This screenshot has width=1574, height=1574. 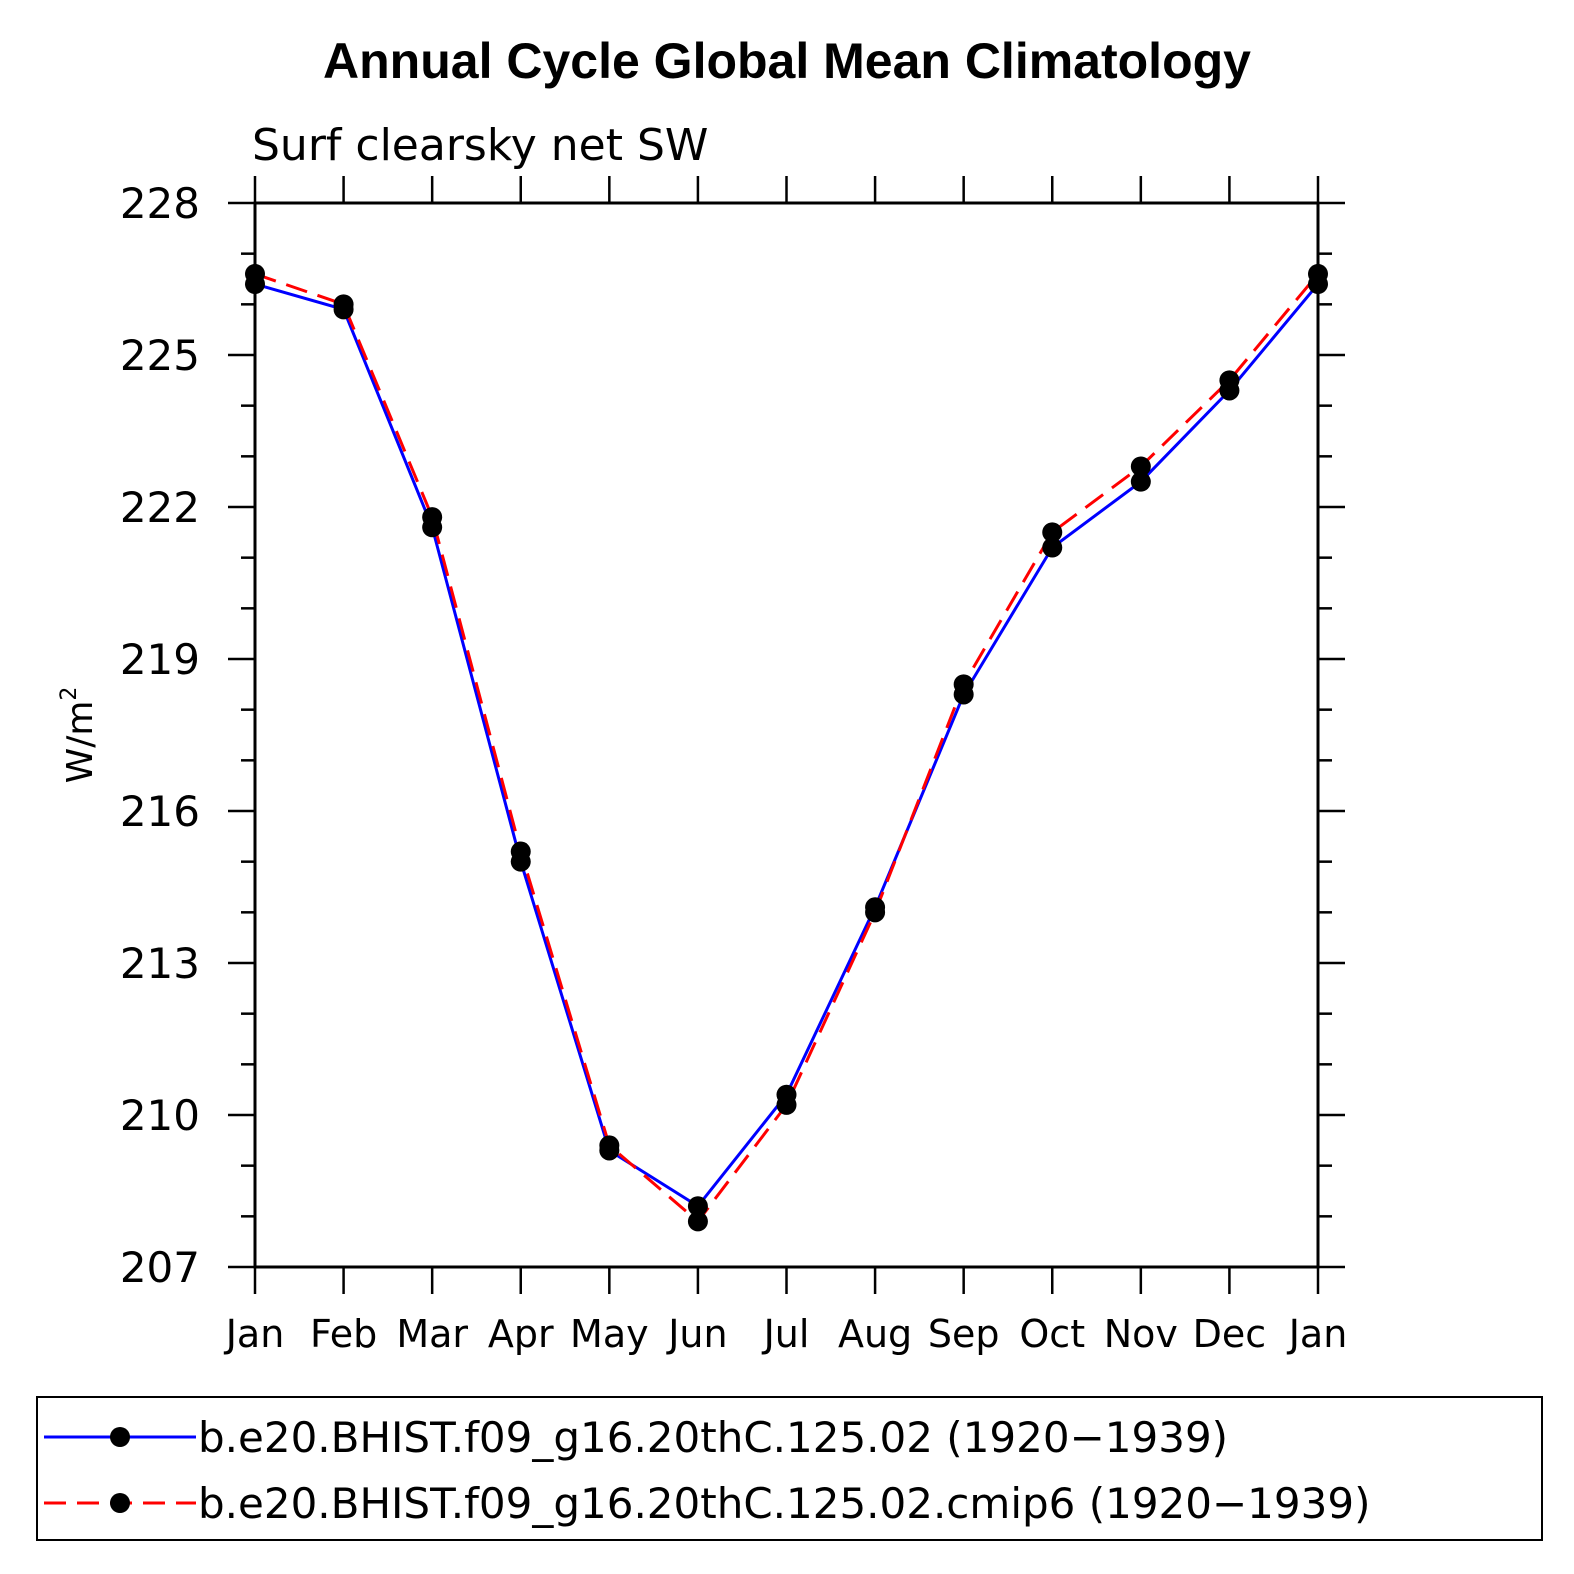 What do you see at coordinates (160, 963) in the screenshot?
I see `y-tick-label: 213` at bounding box center [160, 963].